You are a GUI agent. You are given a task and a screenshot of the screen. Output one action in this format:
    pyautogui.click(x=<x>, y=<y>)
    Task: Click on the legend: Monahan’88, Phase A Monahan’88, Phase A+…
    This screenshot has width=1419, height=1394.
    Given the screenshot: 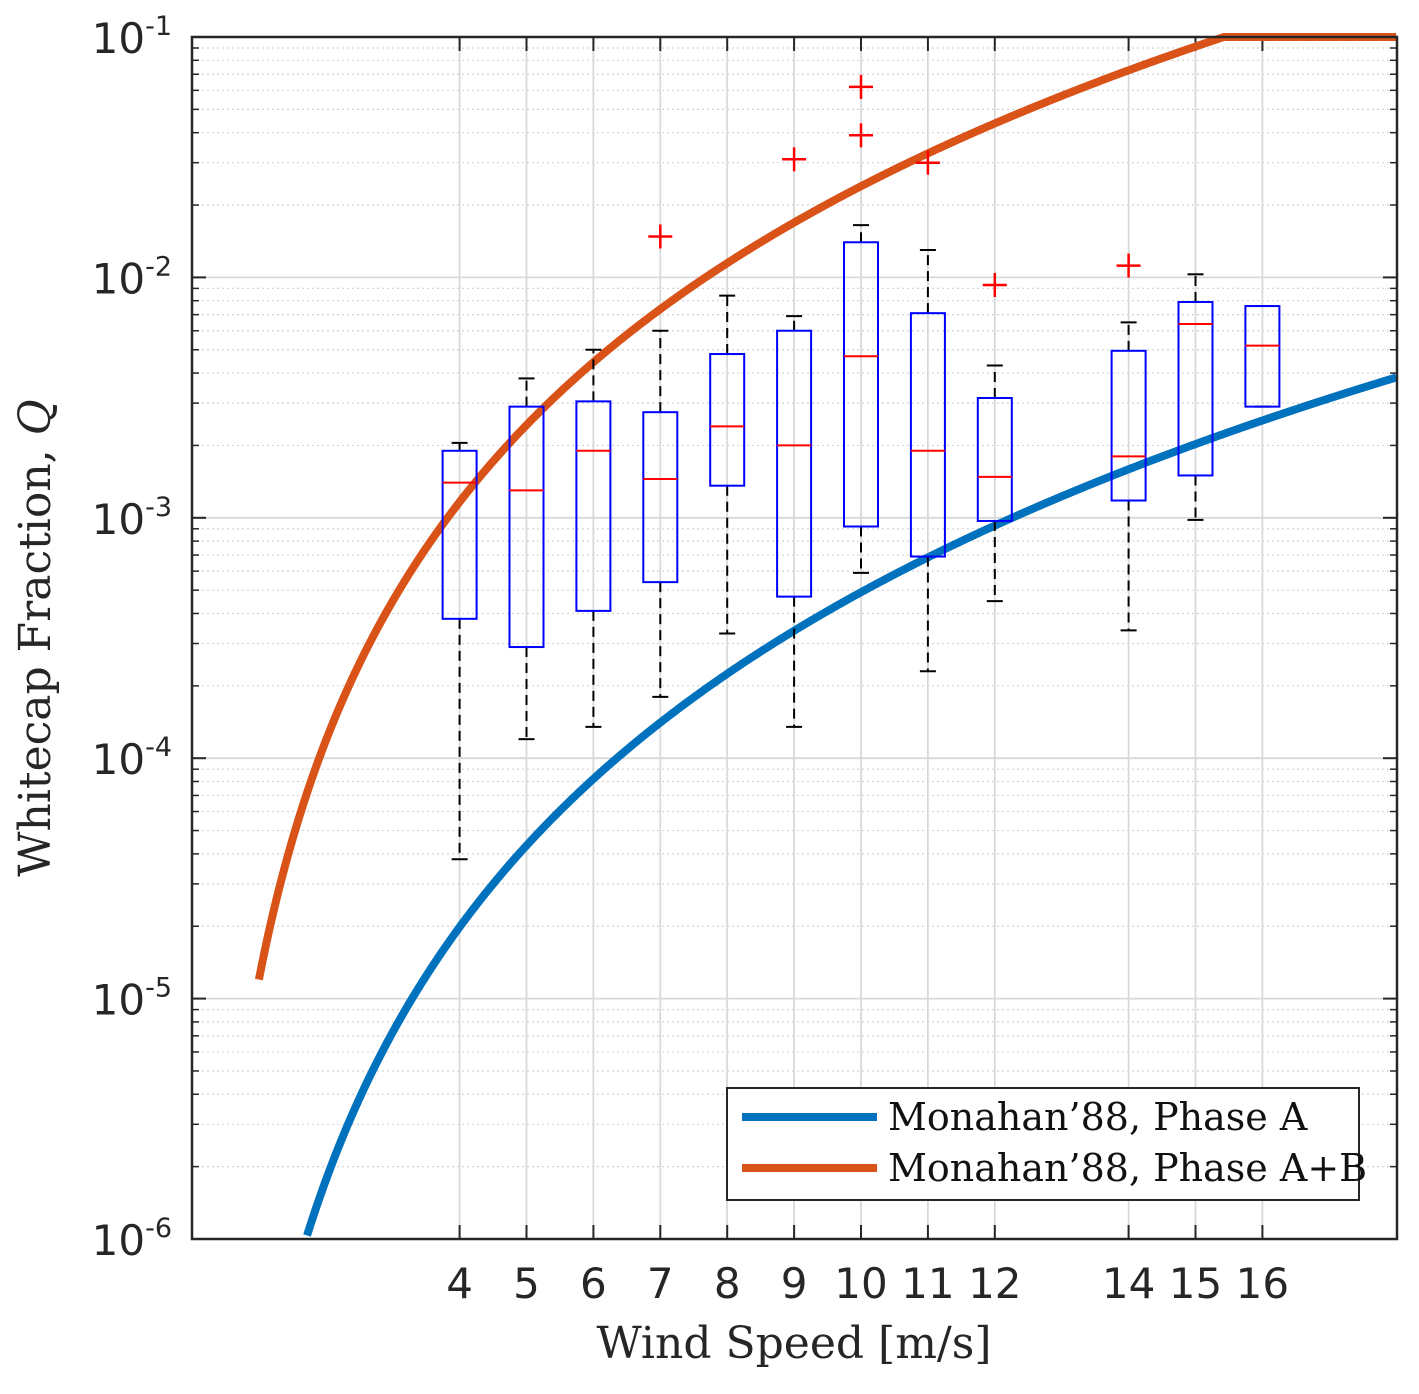 What is the action you would take?
    pyautogui.click(x=1046, y=1144)
    